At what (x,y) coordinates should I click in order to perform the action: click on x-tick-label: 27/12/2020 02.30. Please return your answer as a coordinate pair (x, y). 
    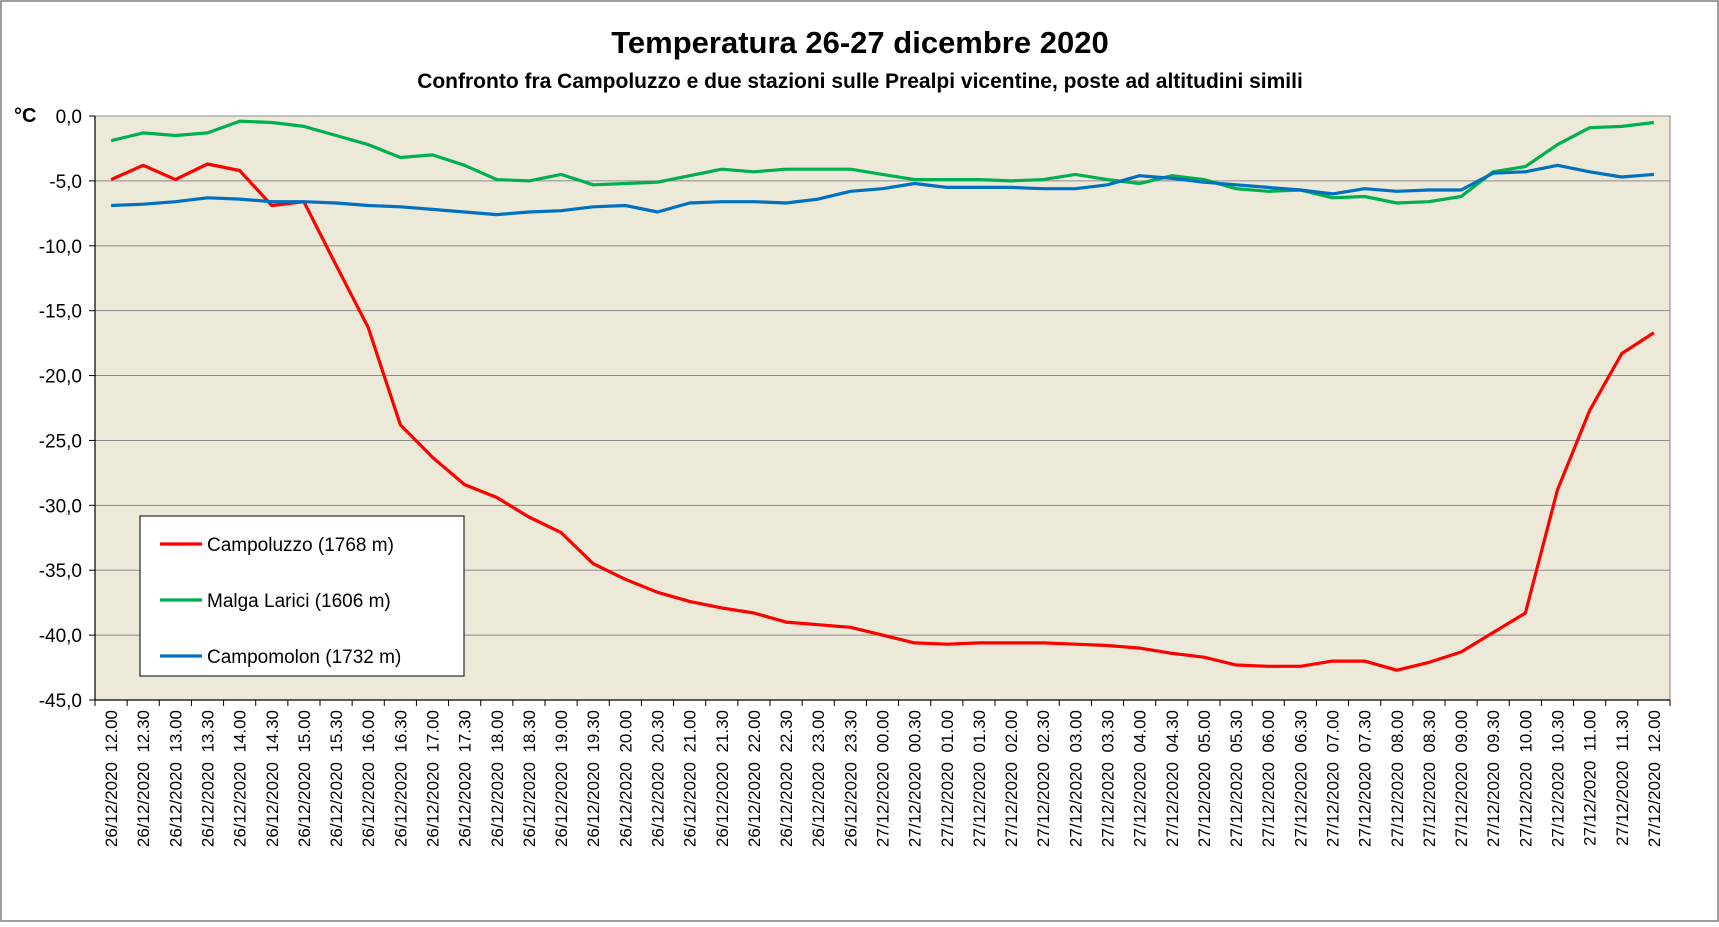
    Looking at the image, I should click on (1043, 778).